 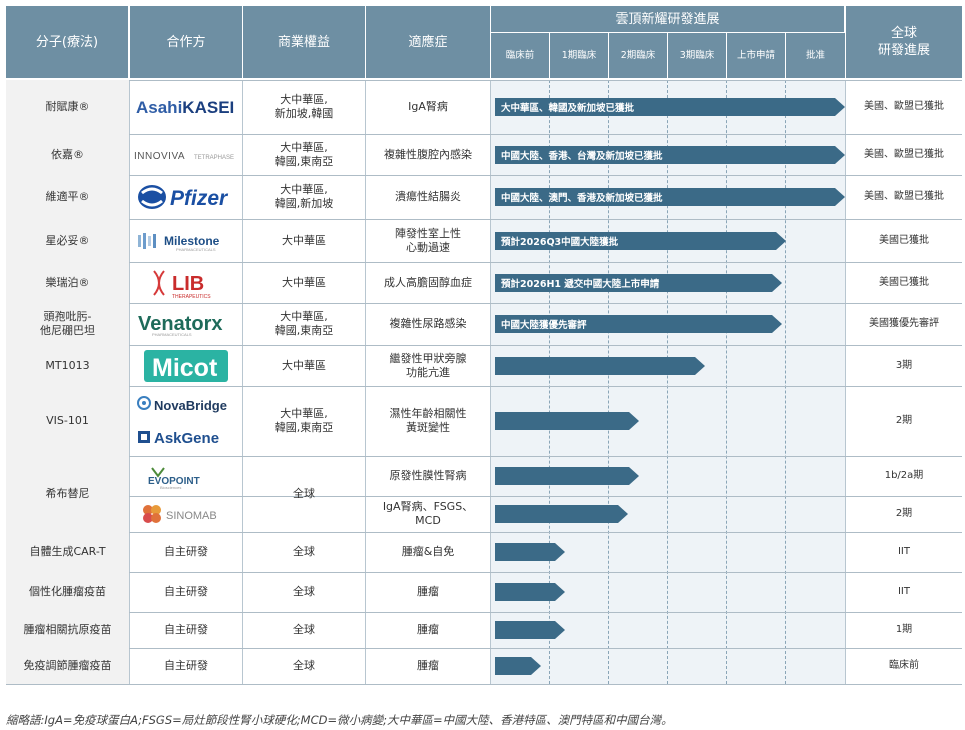 I want to click on row-indication: IgA腎病、FSGS、 MCD, so click(x=428, y=513).